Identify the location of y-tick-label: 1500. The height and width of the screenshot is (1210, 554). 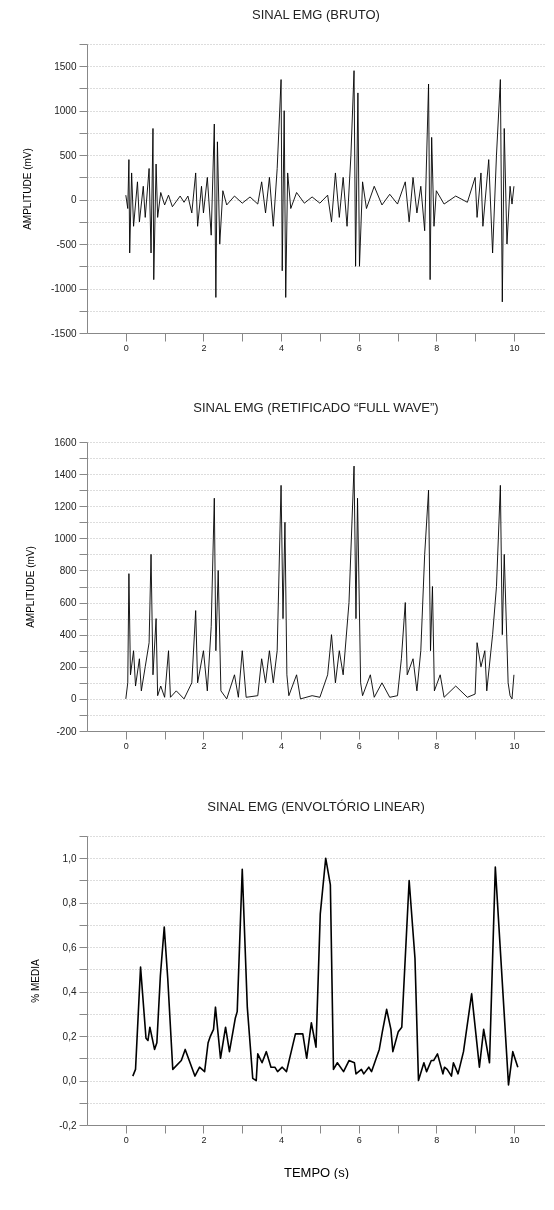
(65, 66).